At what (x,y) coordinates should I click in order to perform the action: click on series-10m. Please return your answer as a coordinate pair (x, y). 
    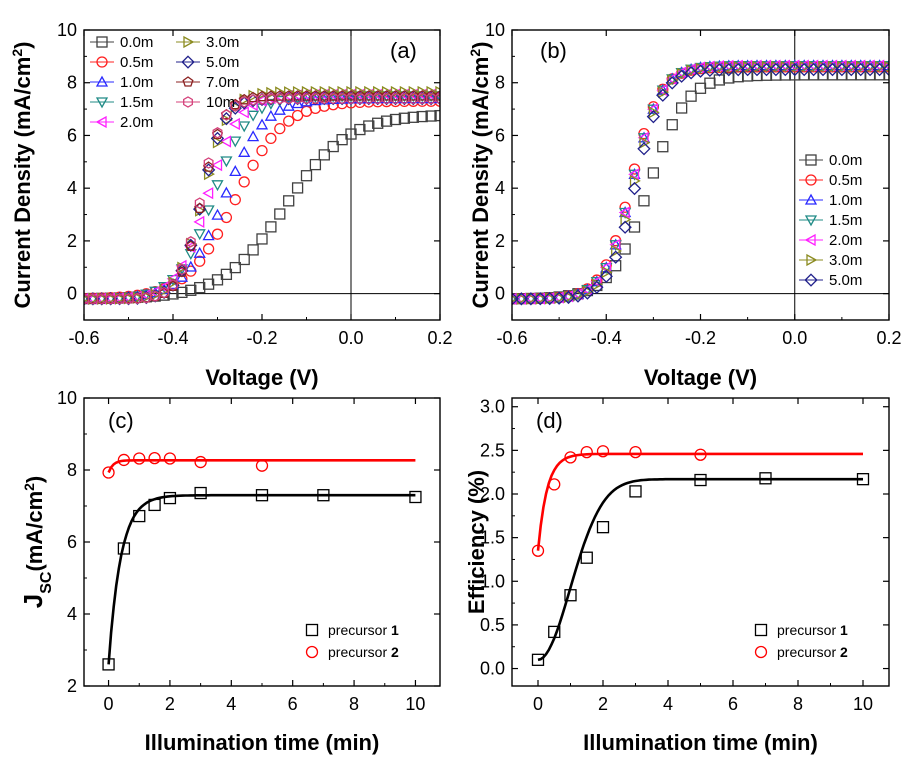
    Looking at the image, I should click on (262, 198).